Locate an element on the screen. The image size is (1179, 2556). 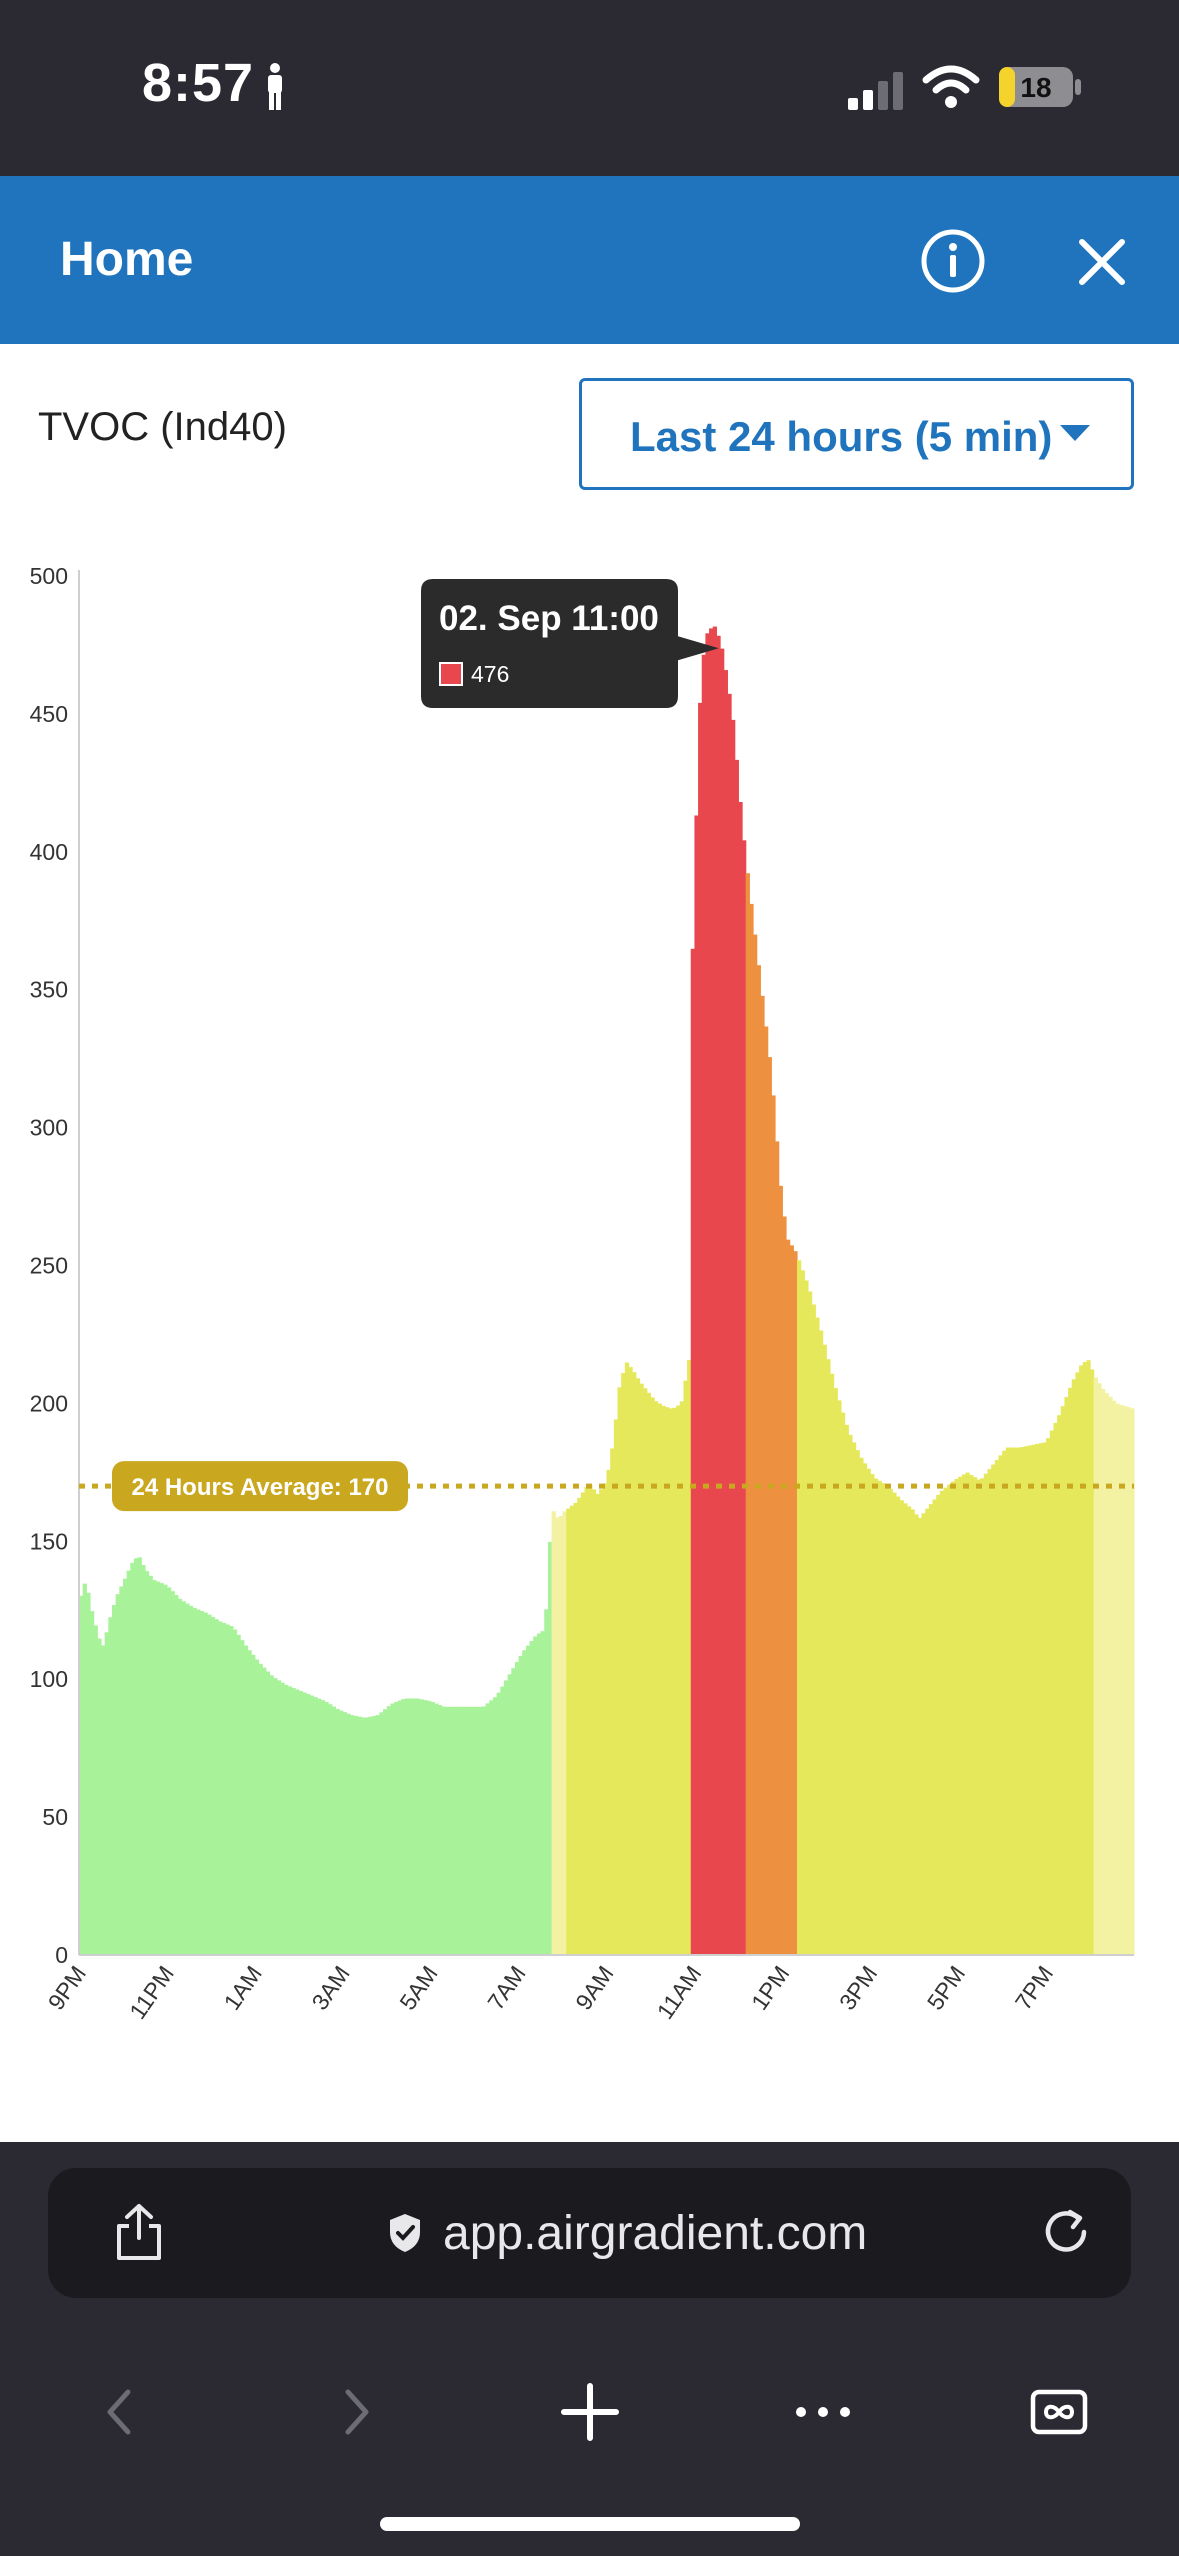
tooltip-title: 02. Sep 11:00 is located at coordinates (549, 618).